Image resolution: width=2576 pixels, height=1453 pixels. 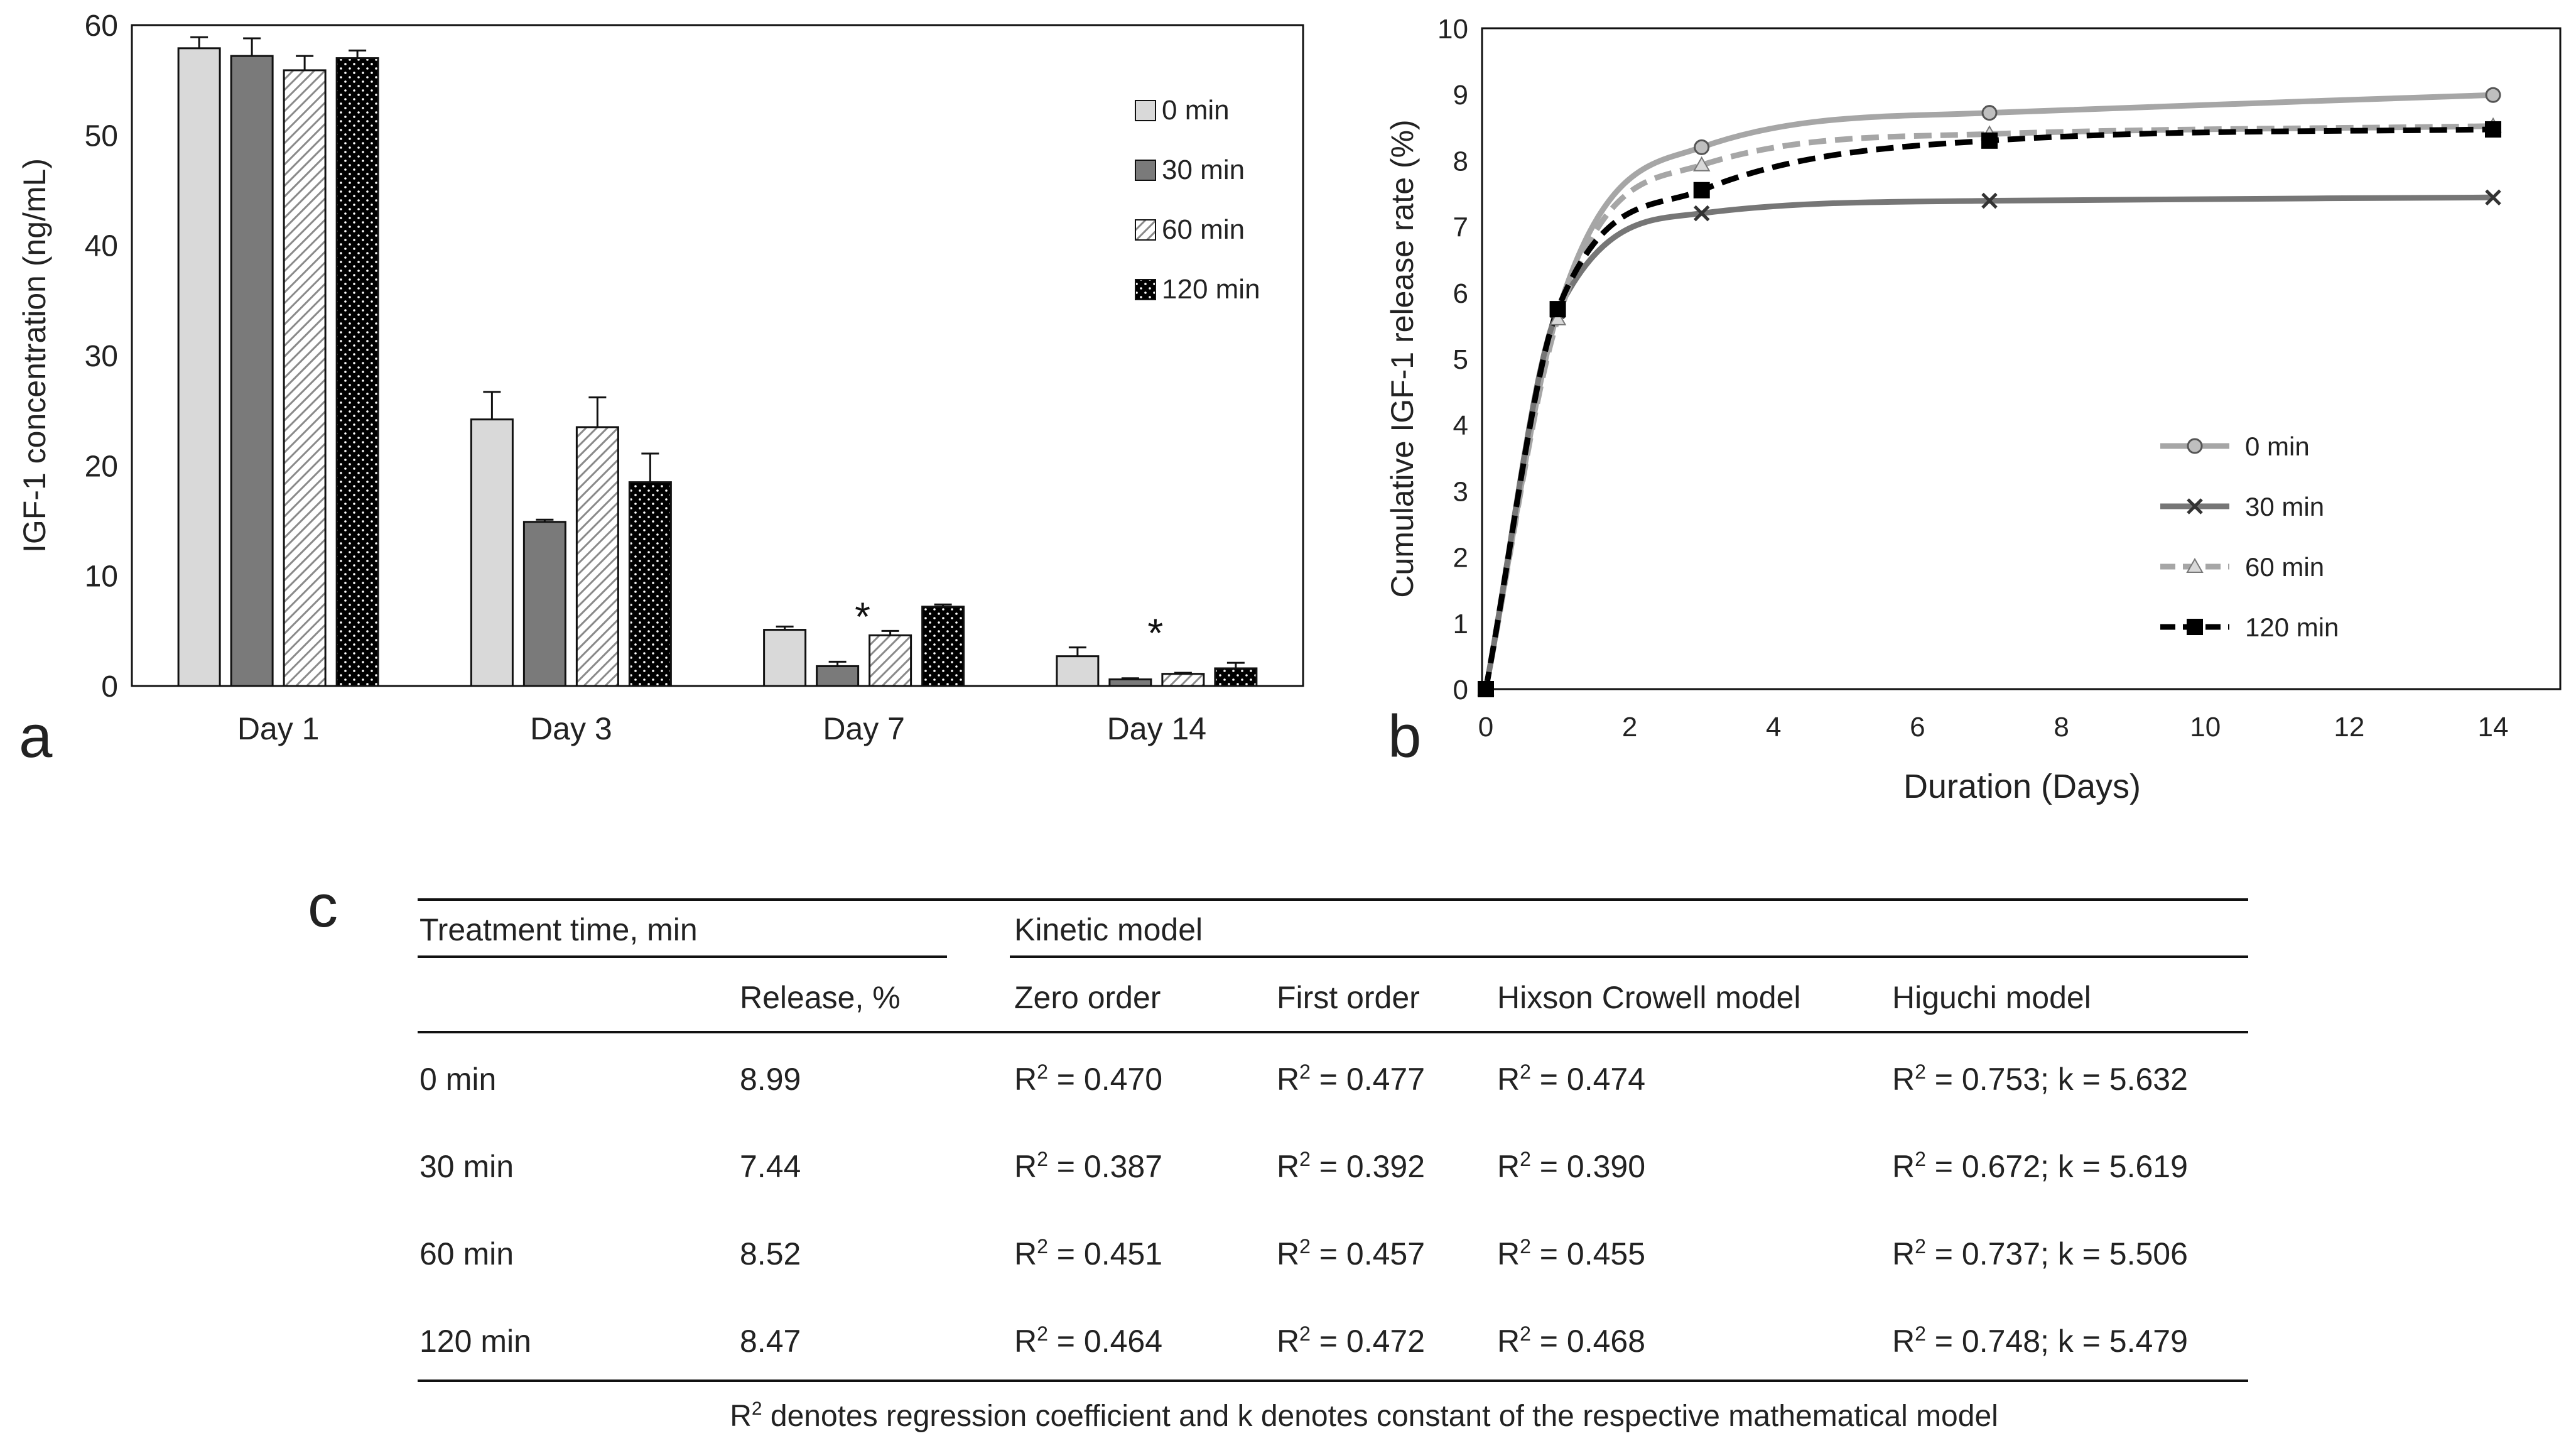 I want to click on table-cell: R2 = 0.457, so click(x=1351, y=1253).